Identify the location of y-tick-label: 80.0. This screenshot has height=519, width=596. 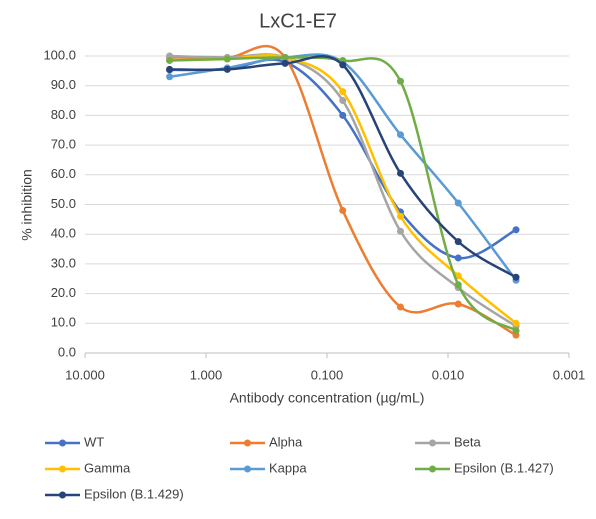
(63, 114).